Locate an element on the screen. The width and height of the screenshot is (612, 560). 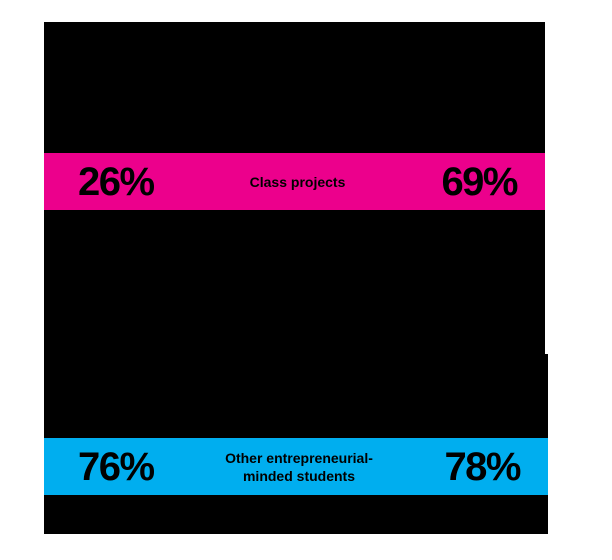
category-label-other-students: Other entrepreneurial- minded students is located at coordinates (299, 466).